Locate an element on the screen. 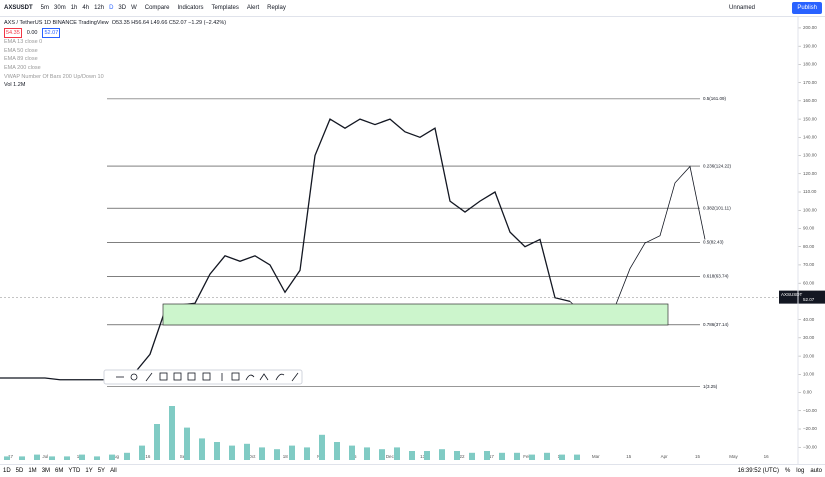  alert: Alert is located at coordinates (253, 8).